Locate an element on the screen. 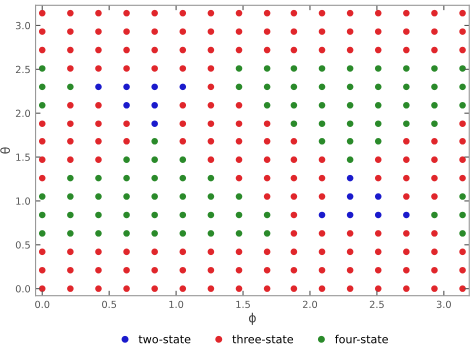 The width and height of the screenshot is (474, 352). y-tick-label: 1.5 is located at coordinates (23, 157).